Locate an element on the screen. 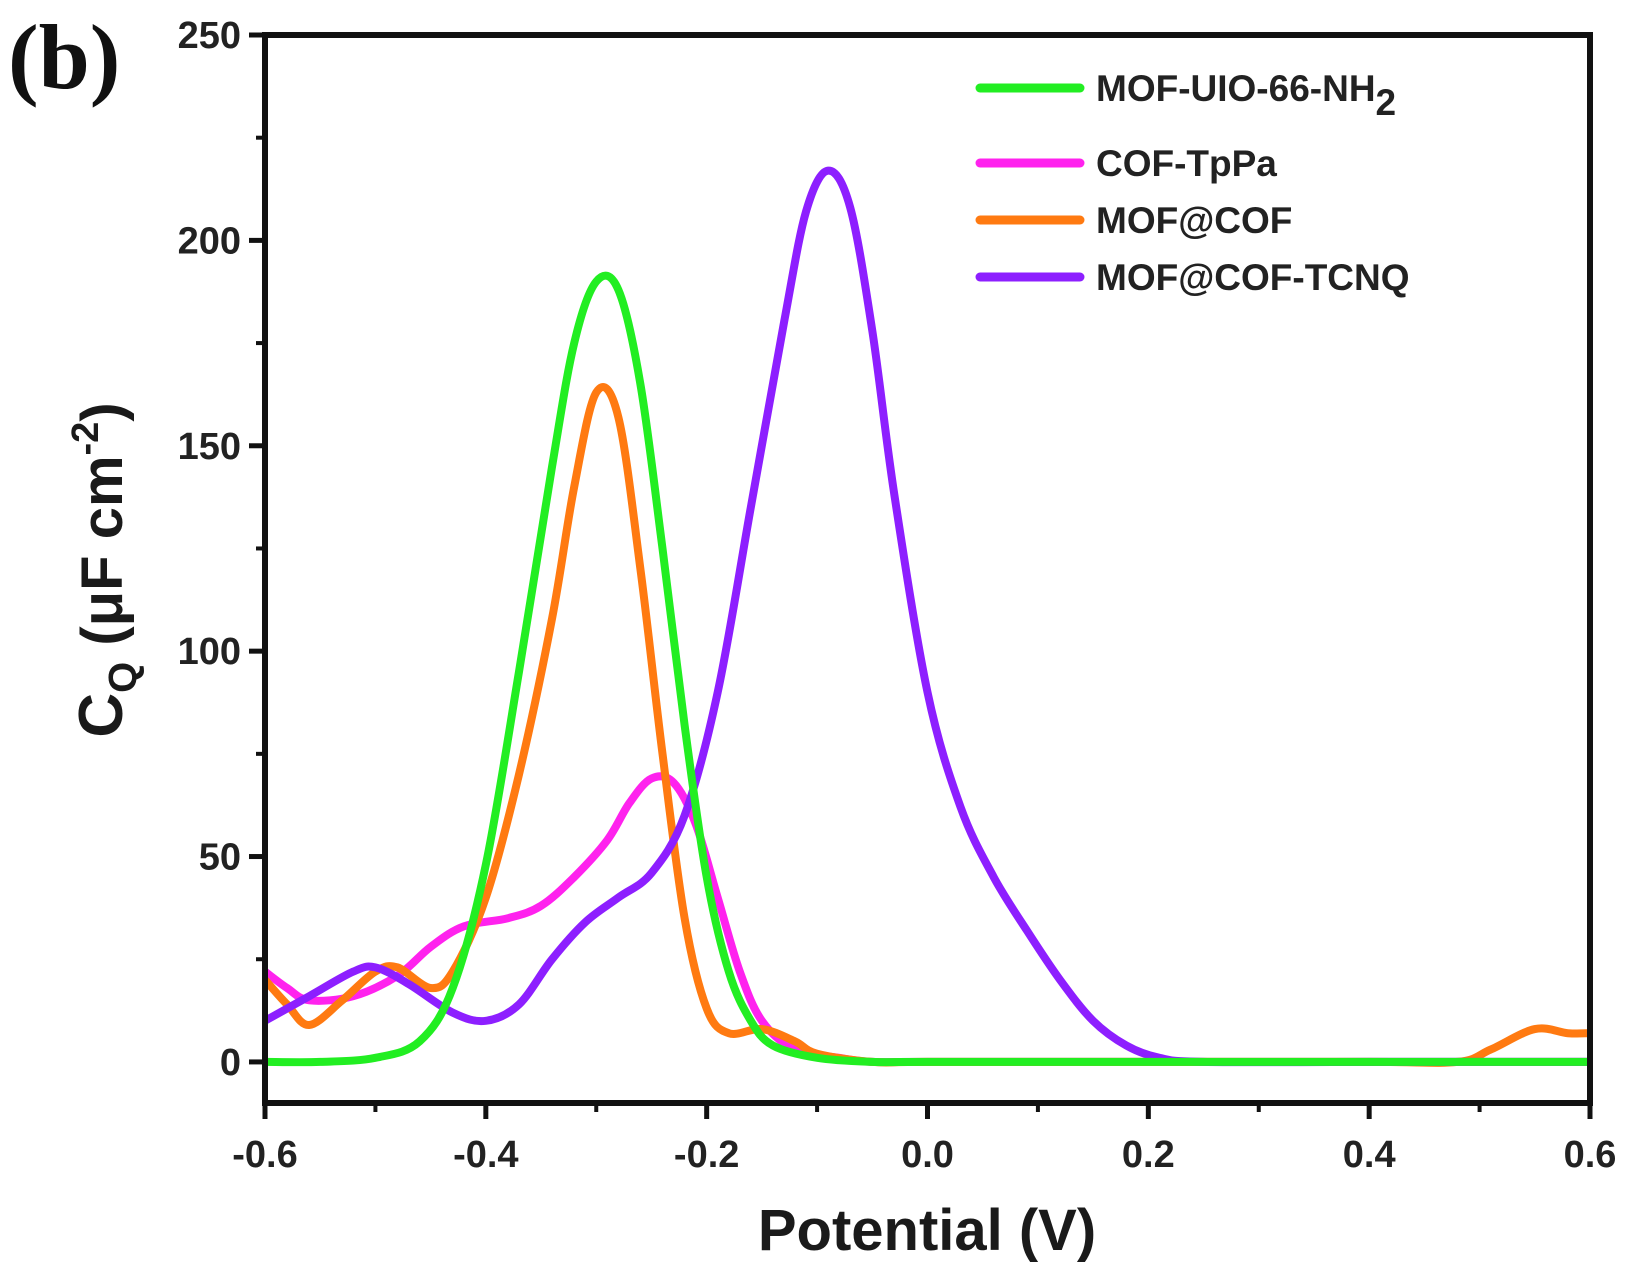 The height and width of the screenshot is (1271, 1637). y-tick-label: 200 is located at coordinates (209, 241).